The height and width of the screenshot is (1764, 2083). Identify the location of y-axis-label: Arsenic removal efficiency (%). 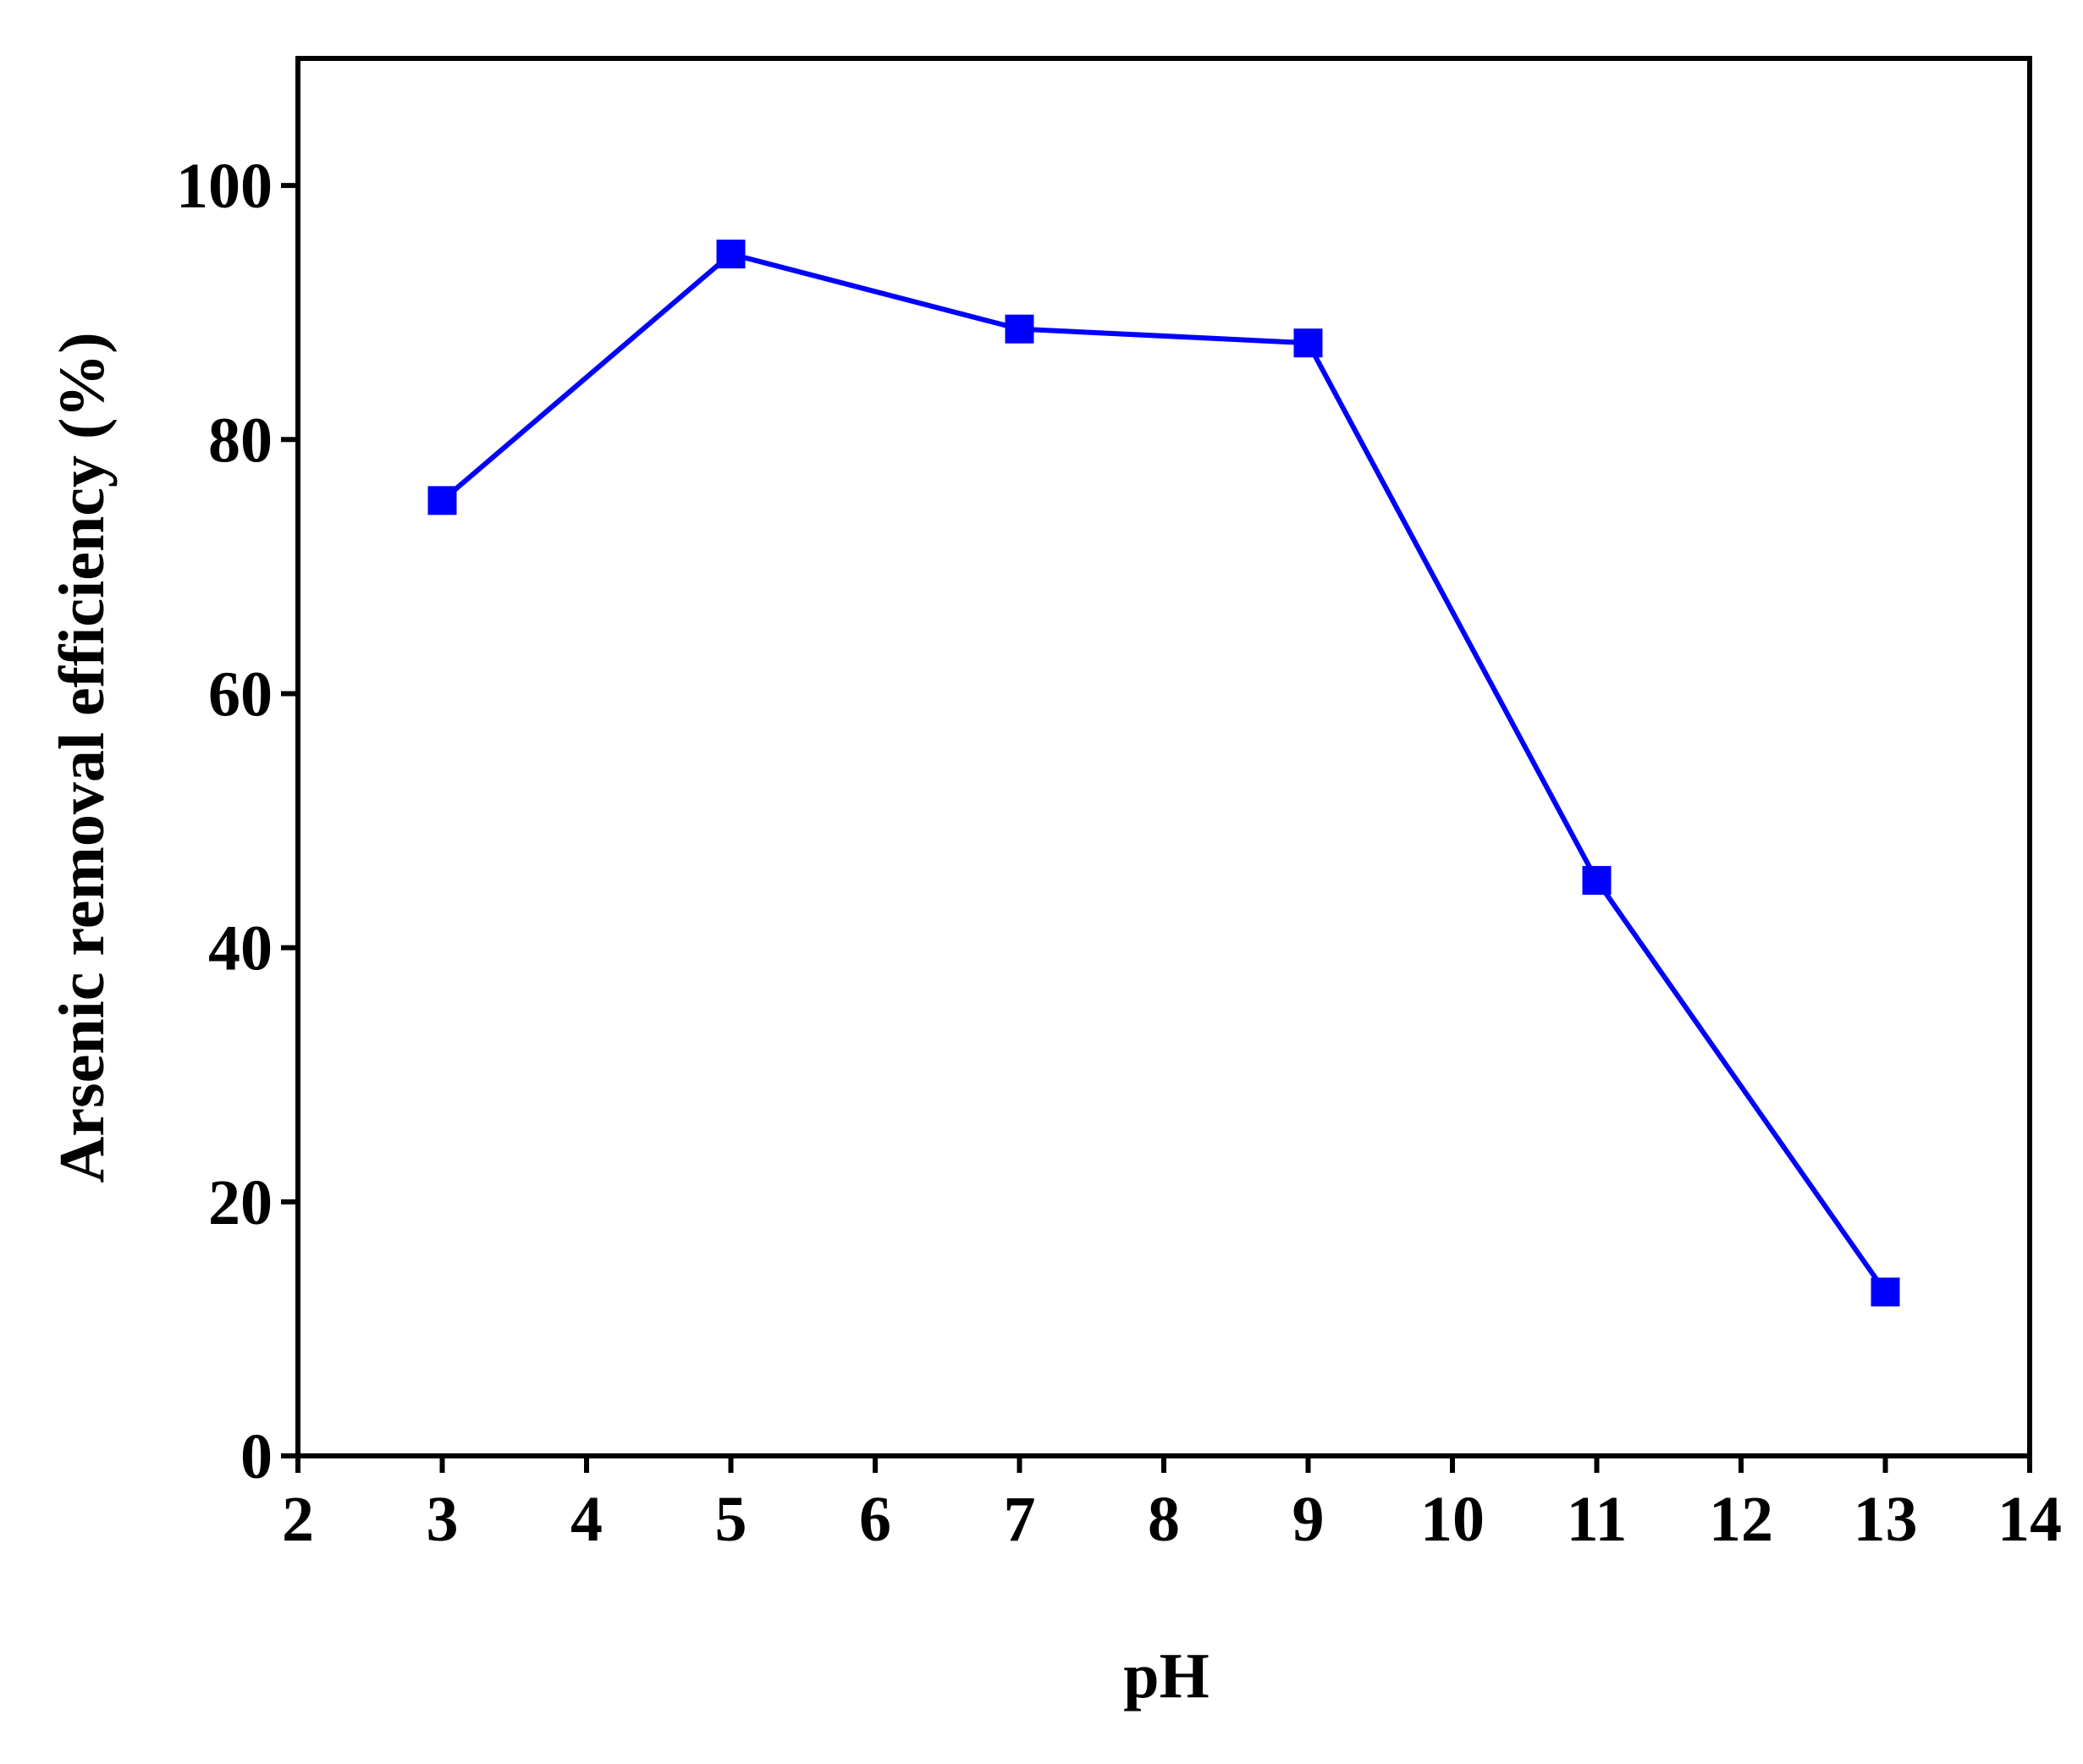
(82, 757).